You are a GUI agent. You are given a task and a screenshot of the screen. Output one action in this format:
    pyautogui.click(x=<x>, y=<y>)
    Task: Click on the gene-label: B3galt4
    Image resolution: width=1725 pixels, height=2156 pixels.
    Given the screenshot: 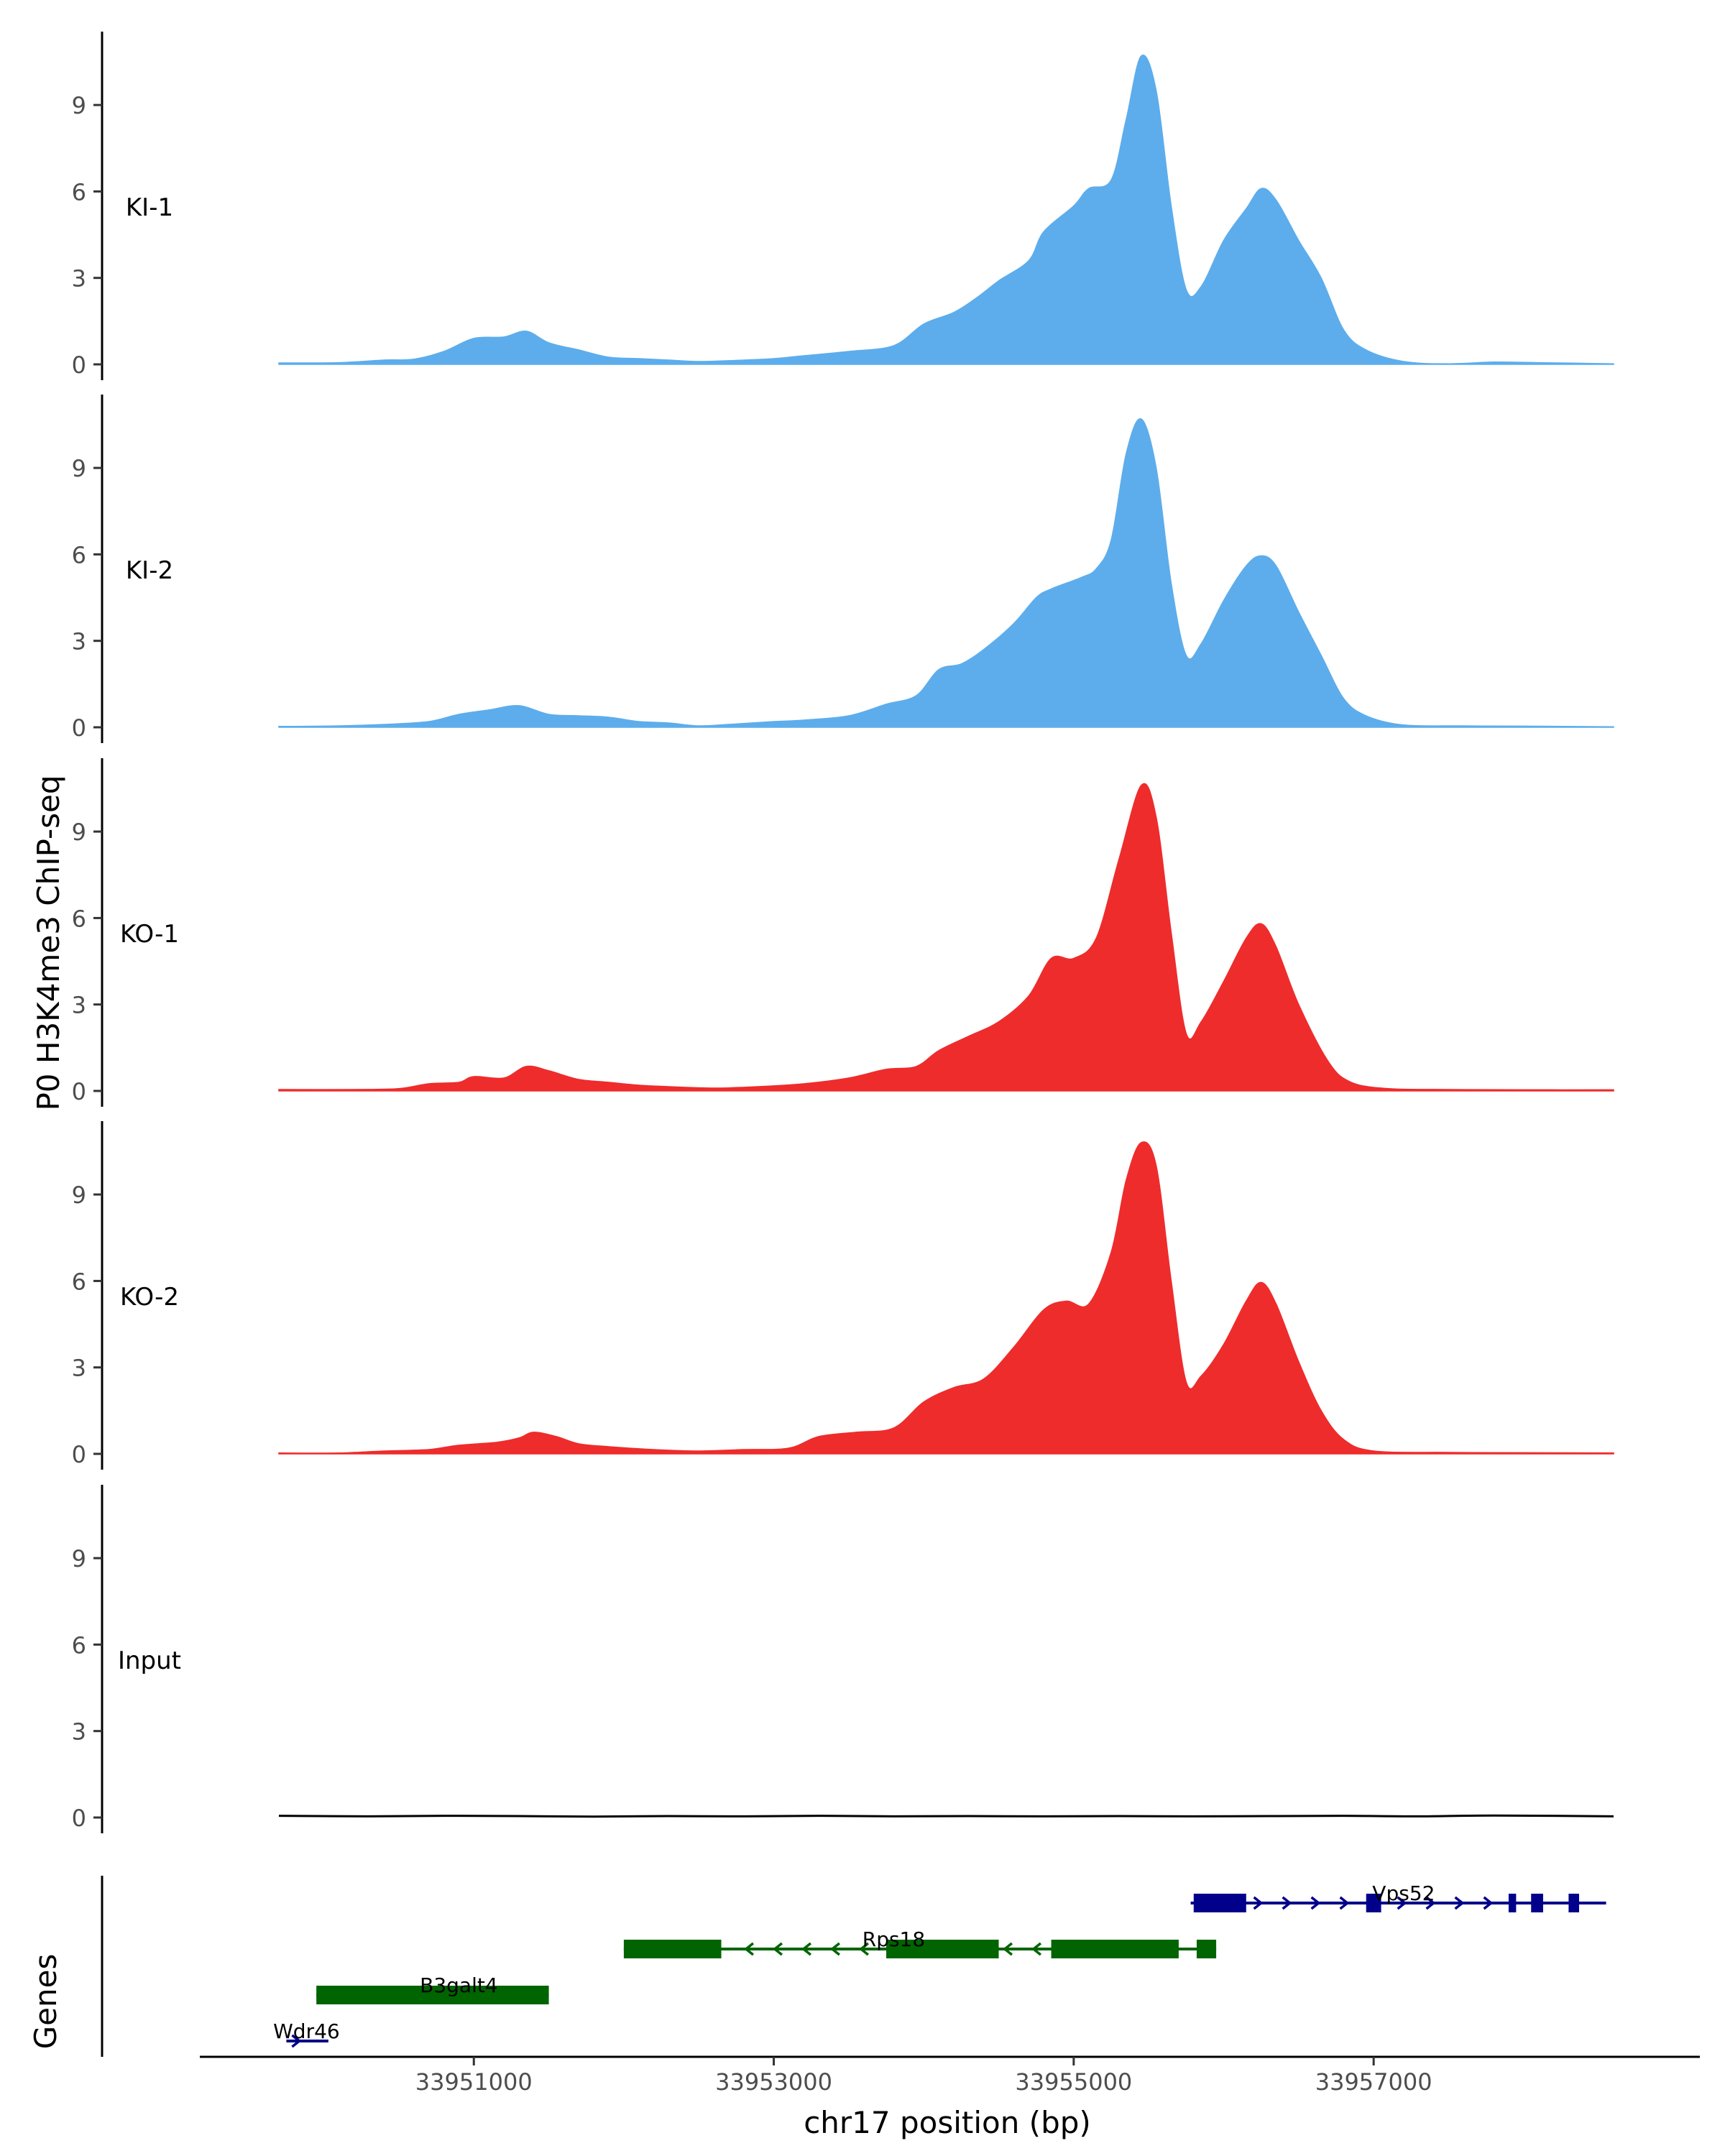 What is the action you would take?
    pyautogui.click(x=459, y=1985)
    